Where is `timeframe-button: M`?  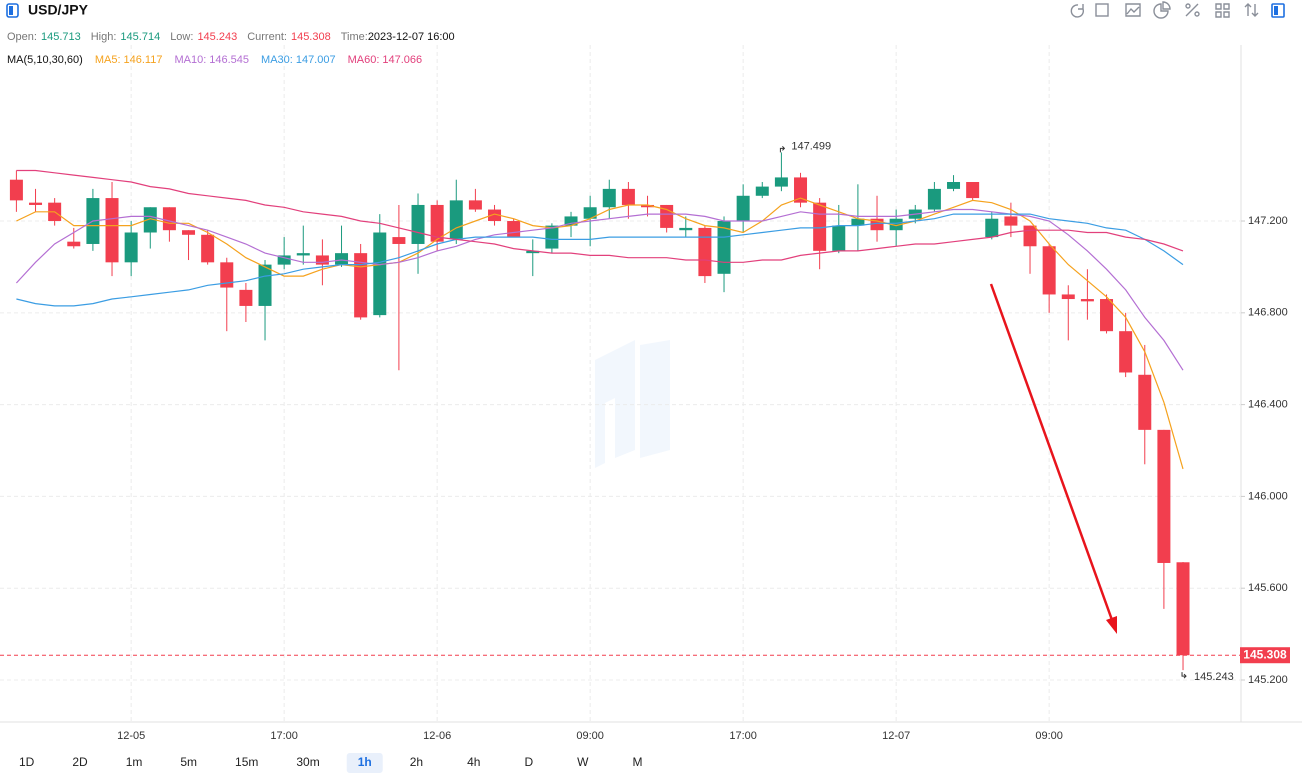
timeframe-button: M is located at coordinates (637, 763).